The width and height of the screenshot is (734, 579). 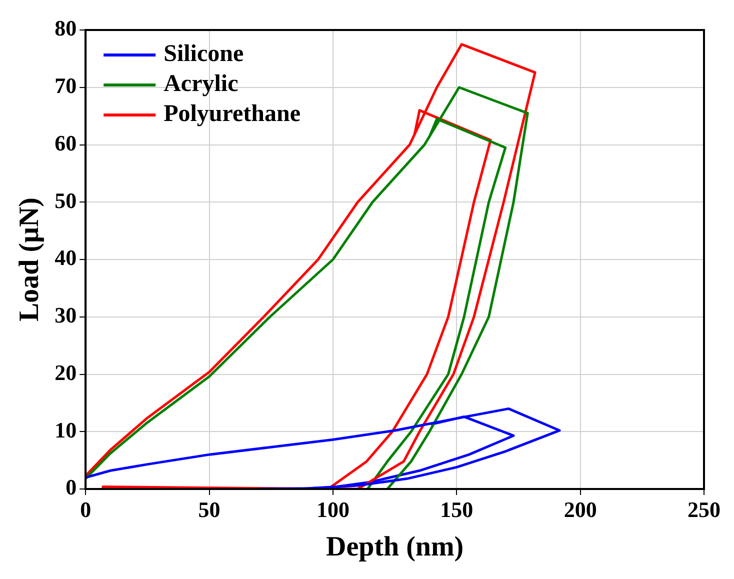 I want to click on y-tick-label: 80, so click(x=65, y=28).